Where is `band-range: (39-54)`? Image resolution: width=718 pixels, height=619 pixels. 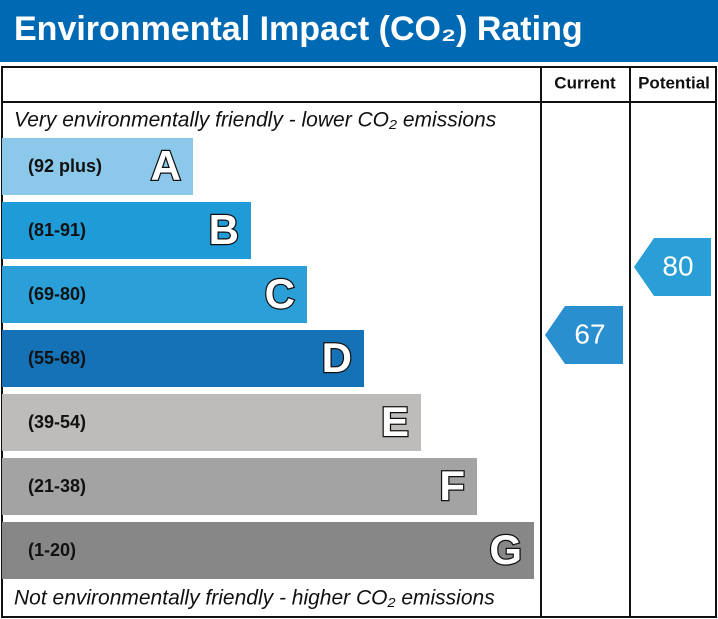 band-range: (39-54) is located at coordinates (57, 422).